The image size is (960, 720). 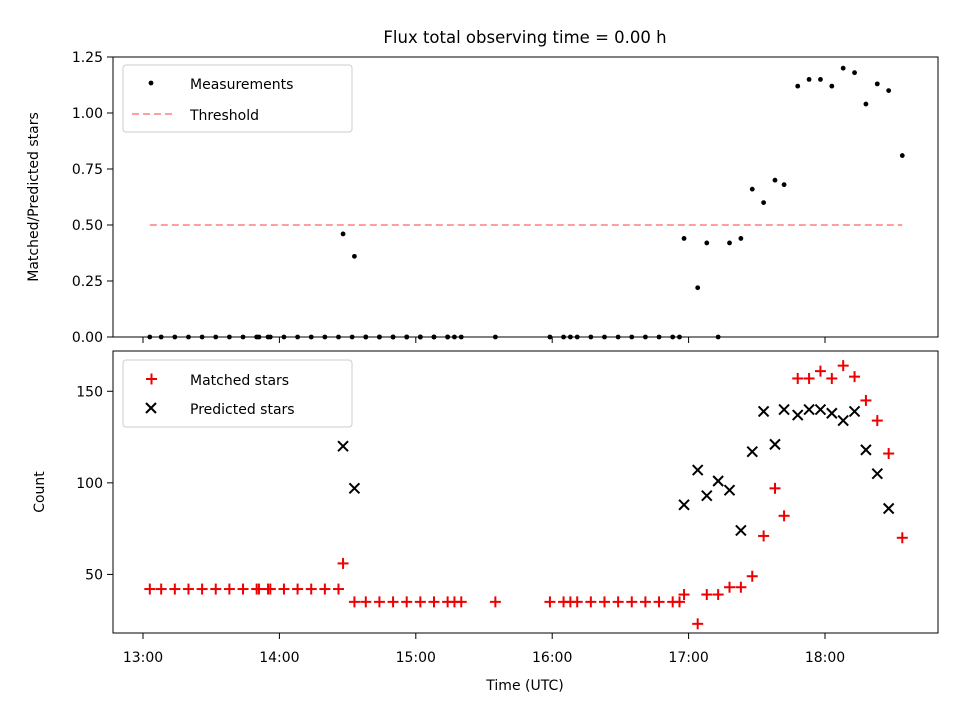 What do you see at coordinates (34, 197) in the screenshot?
I see `ratio-y-axis-label: Matched/Predicted stars` at bounding box center [34, 197].